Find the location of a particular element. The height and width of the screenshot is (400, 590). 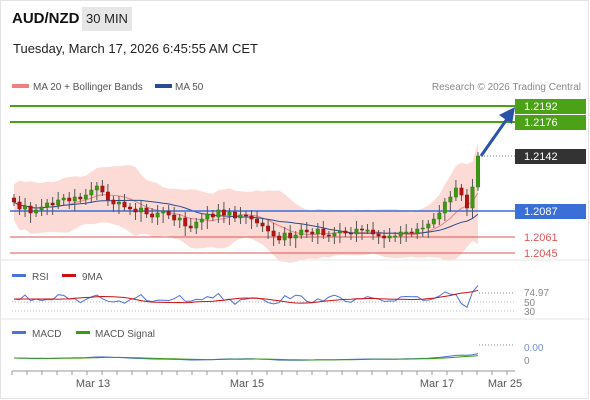

macd-legend-swatch is located at coordinates (19, 332).